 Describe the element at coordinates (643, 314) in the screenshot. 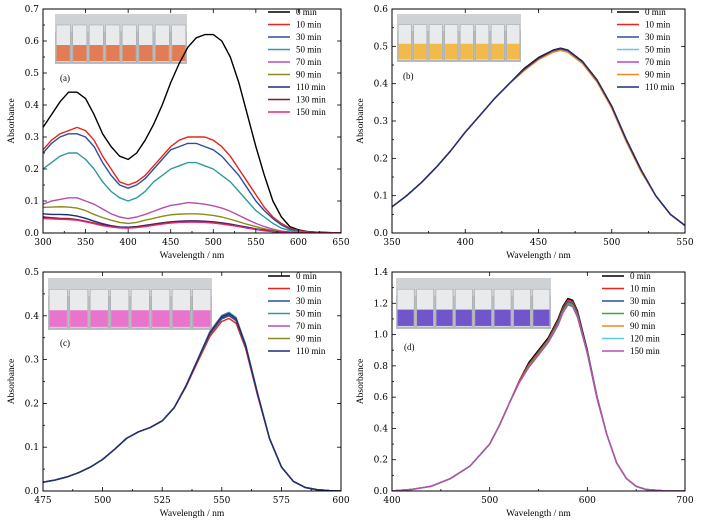

I see `legend-label: 60 min` at that location.